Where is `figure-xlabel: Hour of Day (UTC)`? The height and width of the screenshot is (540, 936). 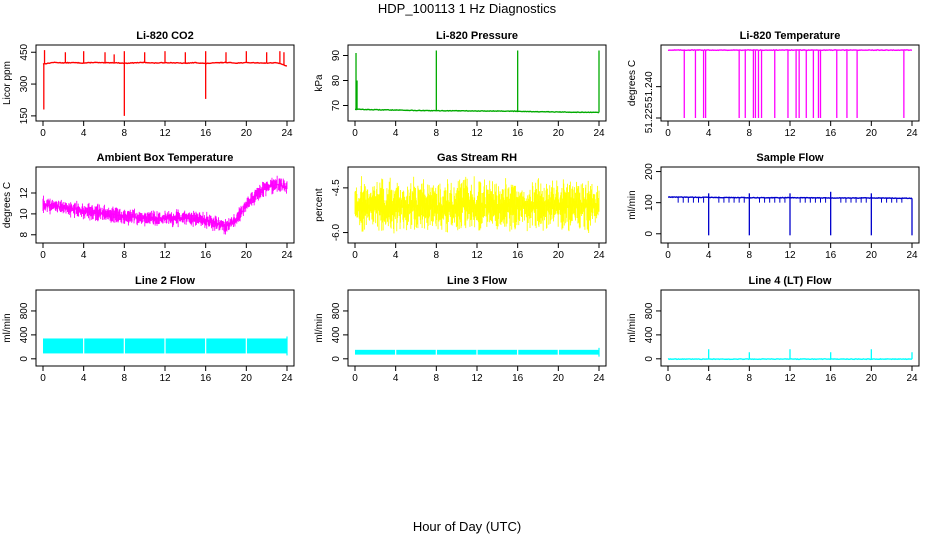
figure-xlabel: Hour of Day (UTC) is located at coordinates (467, 526).